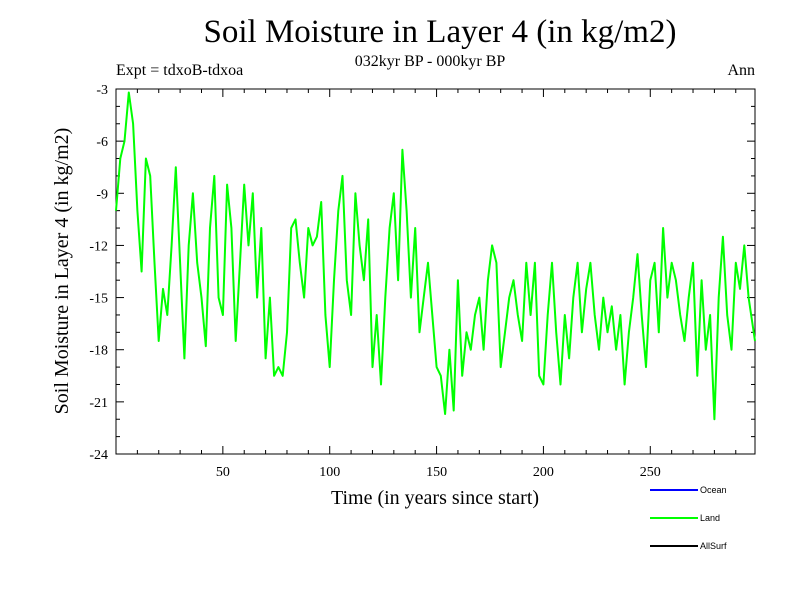 This screenshot has height=600, width=800. What do you see at coordinates (98, 403) in the screenshot?
I see `y-tick-label: -21` at bounding box center [98, 403].